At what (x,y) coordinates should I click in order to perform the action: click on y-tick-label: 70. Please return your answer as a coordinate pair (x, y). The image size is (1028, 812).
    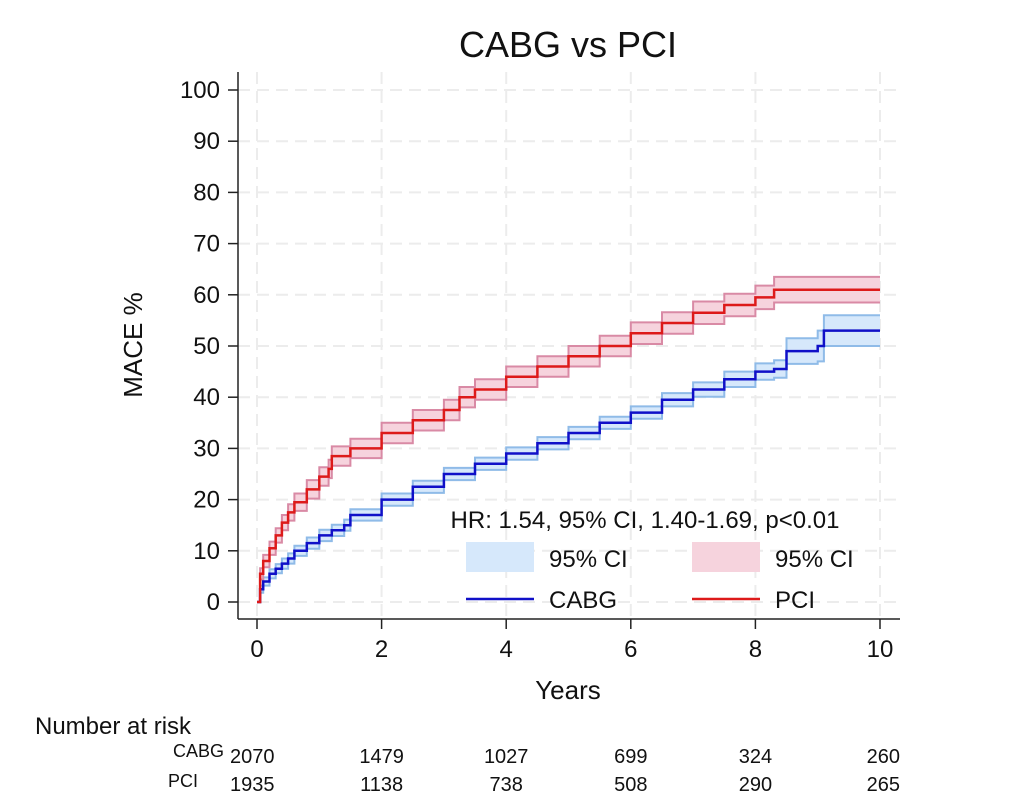
    Looking at the image, I should click on (206, 244).